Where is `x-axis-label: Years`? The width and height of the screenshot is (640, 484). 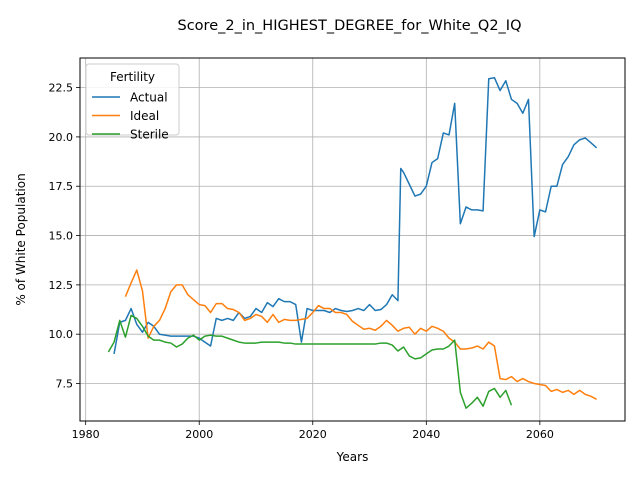
x-axis-label: Years is located at coordinates (352, 457).